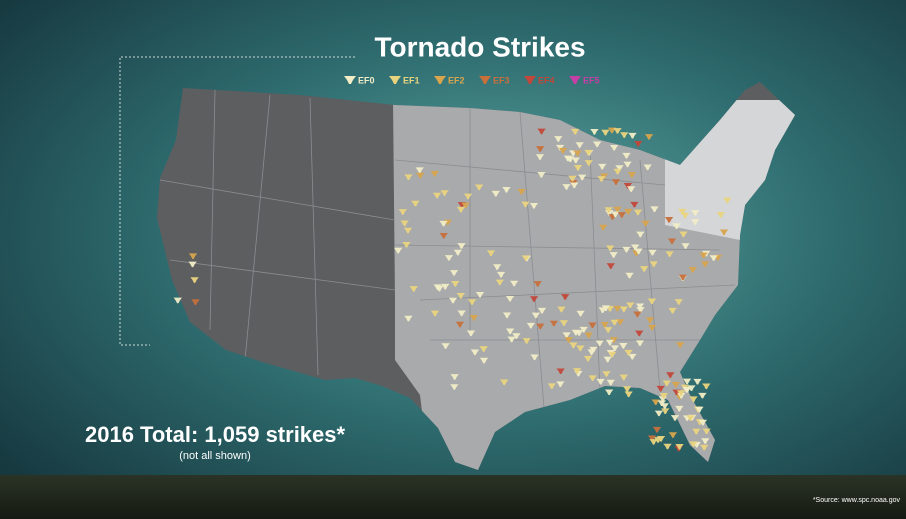 Image resolution: width=906 pixels, height=519 pixels. I want to click on source-note: *Source: www.spc.noaa.gov, so click(857, 500).